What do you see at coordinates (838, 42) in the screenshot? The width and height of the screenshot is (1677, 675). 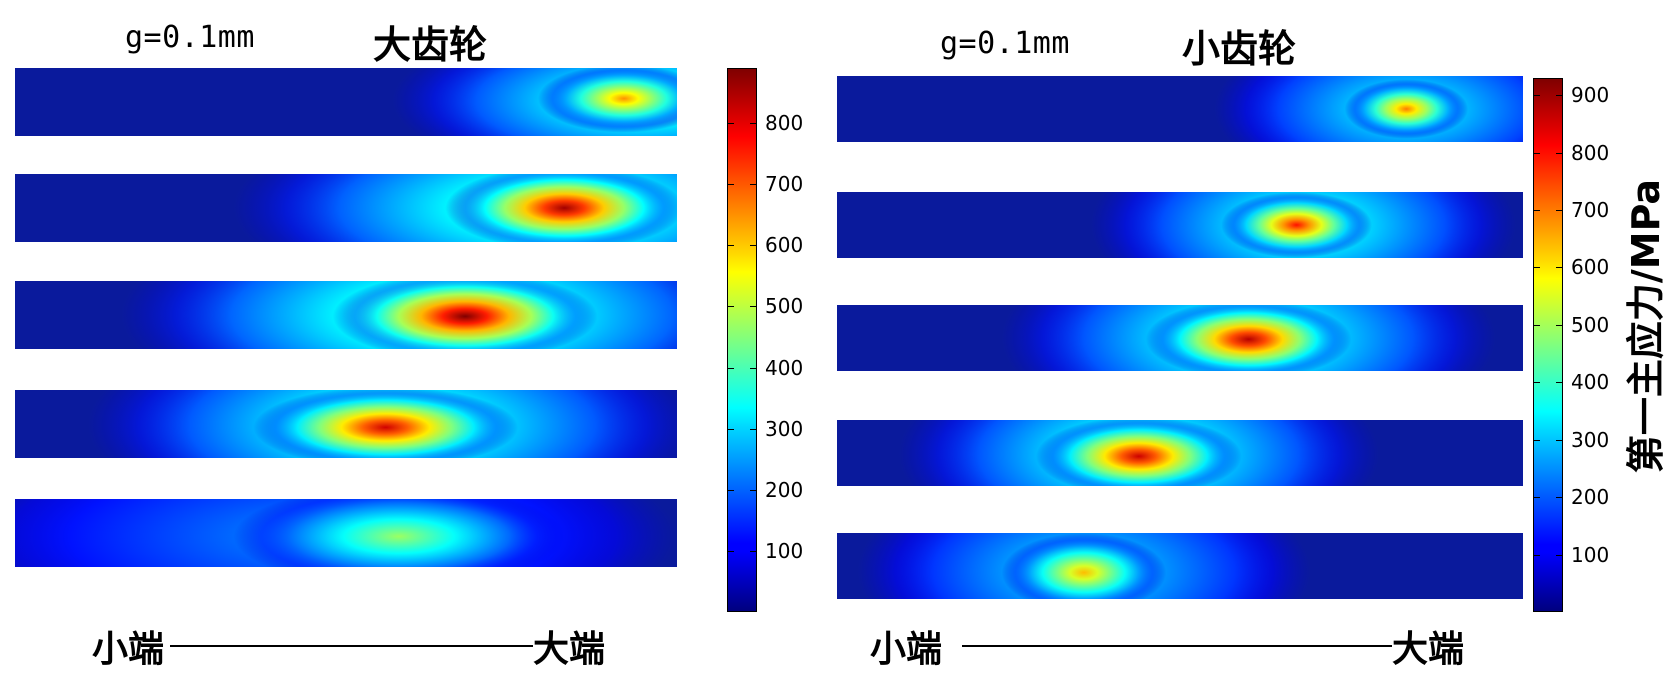 I see `title-row: g=0.1mm 小齿轮` at bounding box center [838, 42].